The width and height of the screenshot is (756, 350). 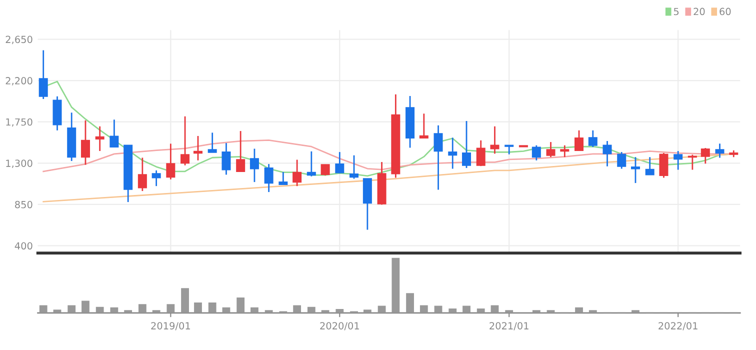 What do you see at coordinates (19, 122) in the screenshot?
I see `y-tick-label: 1,750` at bounding box center [19, 122].